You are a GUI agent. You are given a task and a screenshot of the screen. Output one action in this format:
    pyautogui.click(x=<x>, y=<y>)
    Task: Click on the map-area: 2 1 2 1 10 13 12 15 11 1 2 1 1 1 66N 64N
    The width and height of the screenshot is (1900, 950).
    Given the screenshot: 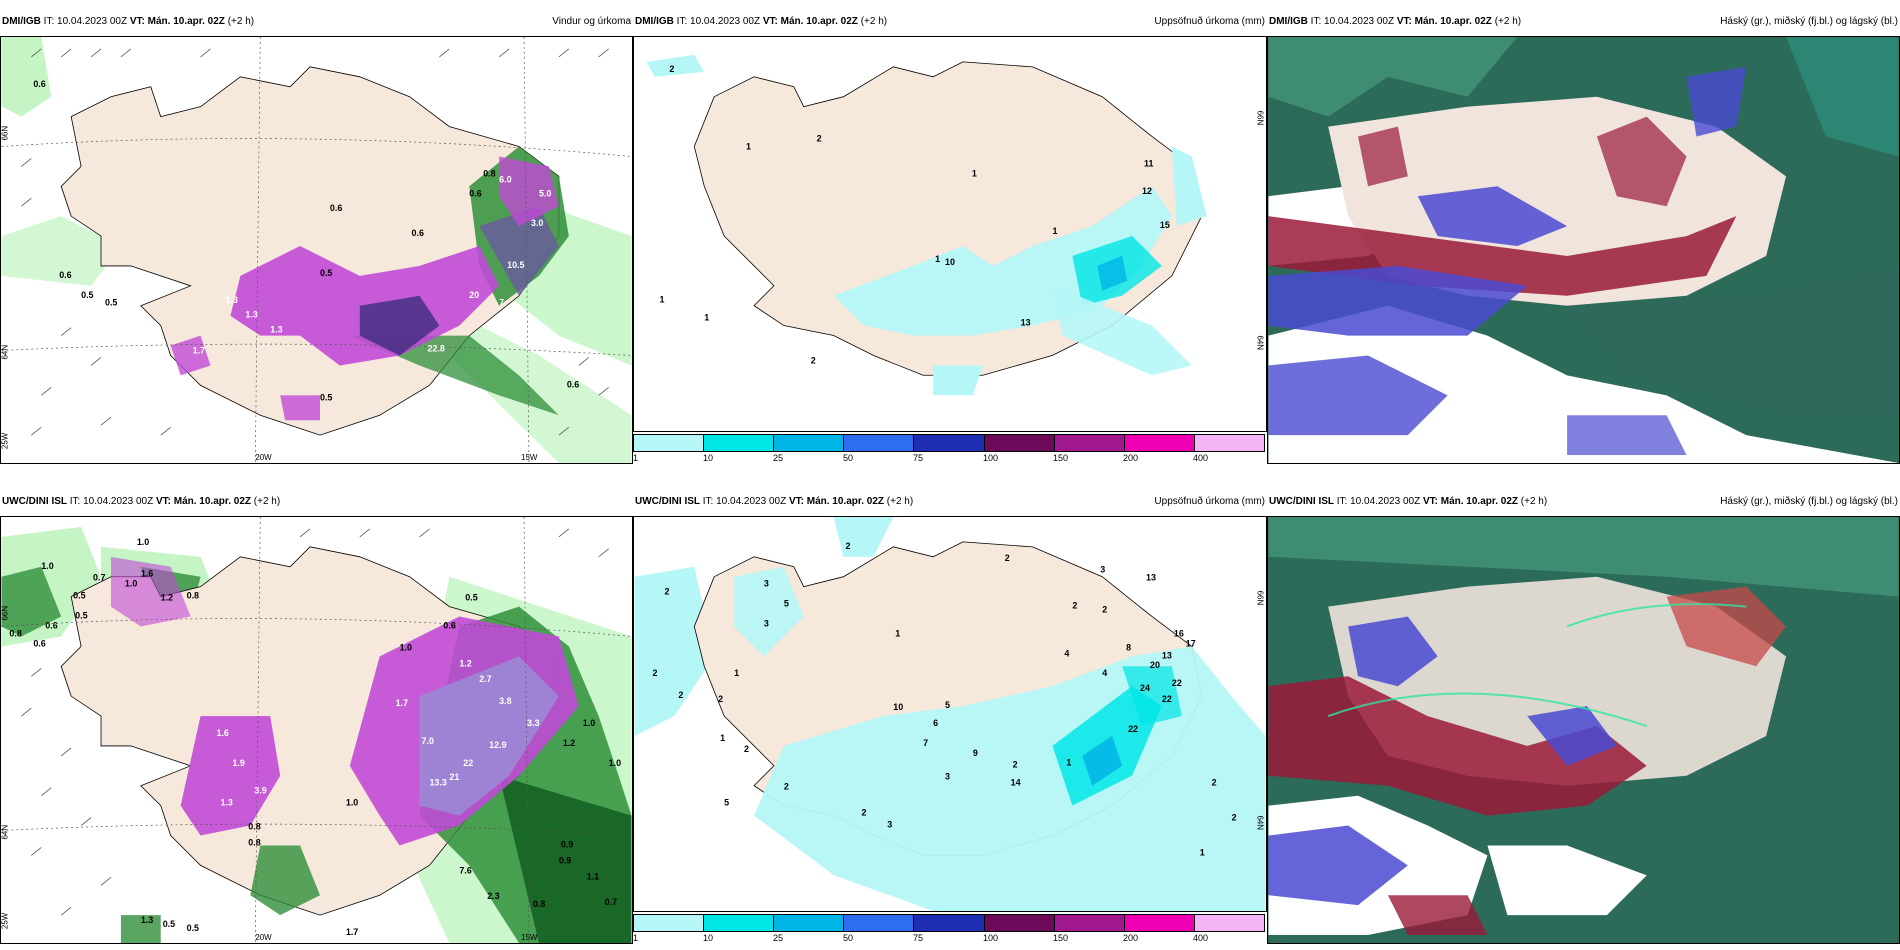 What is the action you would take?
    pyautogui.click(x=950, y=234)
    